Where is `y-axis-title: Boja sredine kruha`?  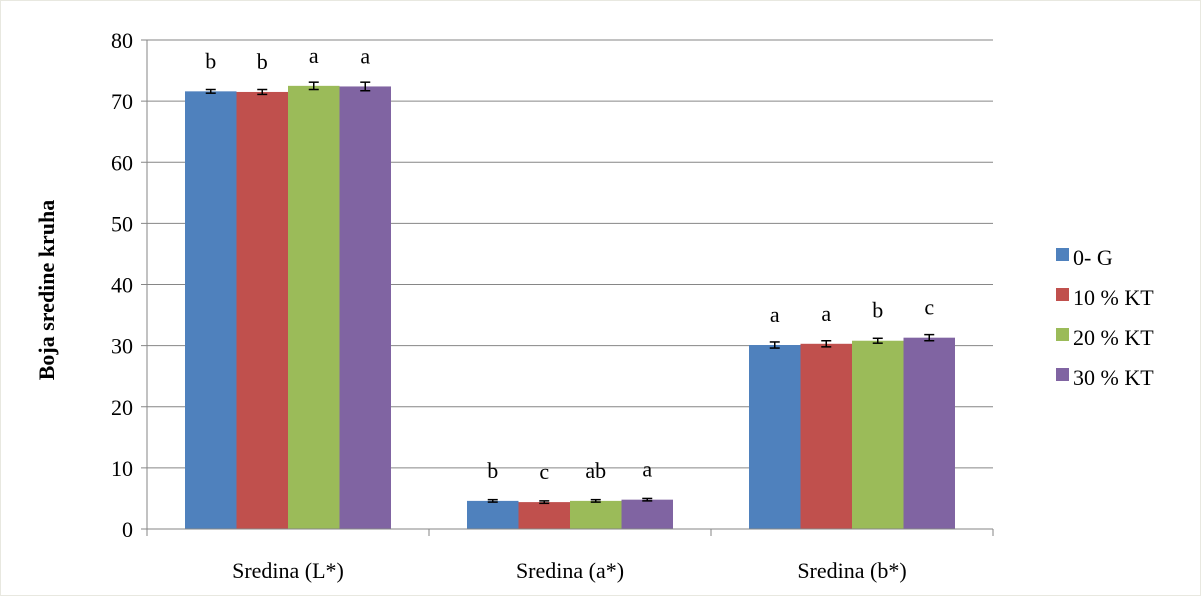
y-axis-title: Boja sredine kruha is located at coordinates (46, 290).